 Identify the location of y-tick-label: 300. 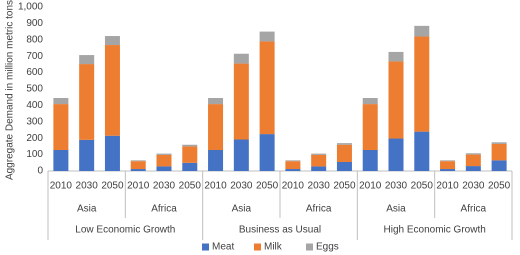
(34, 121).